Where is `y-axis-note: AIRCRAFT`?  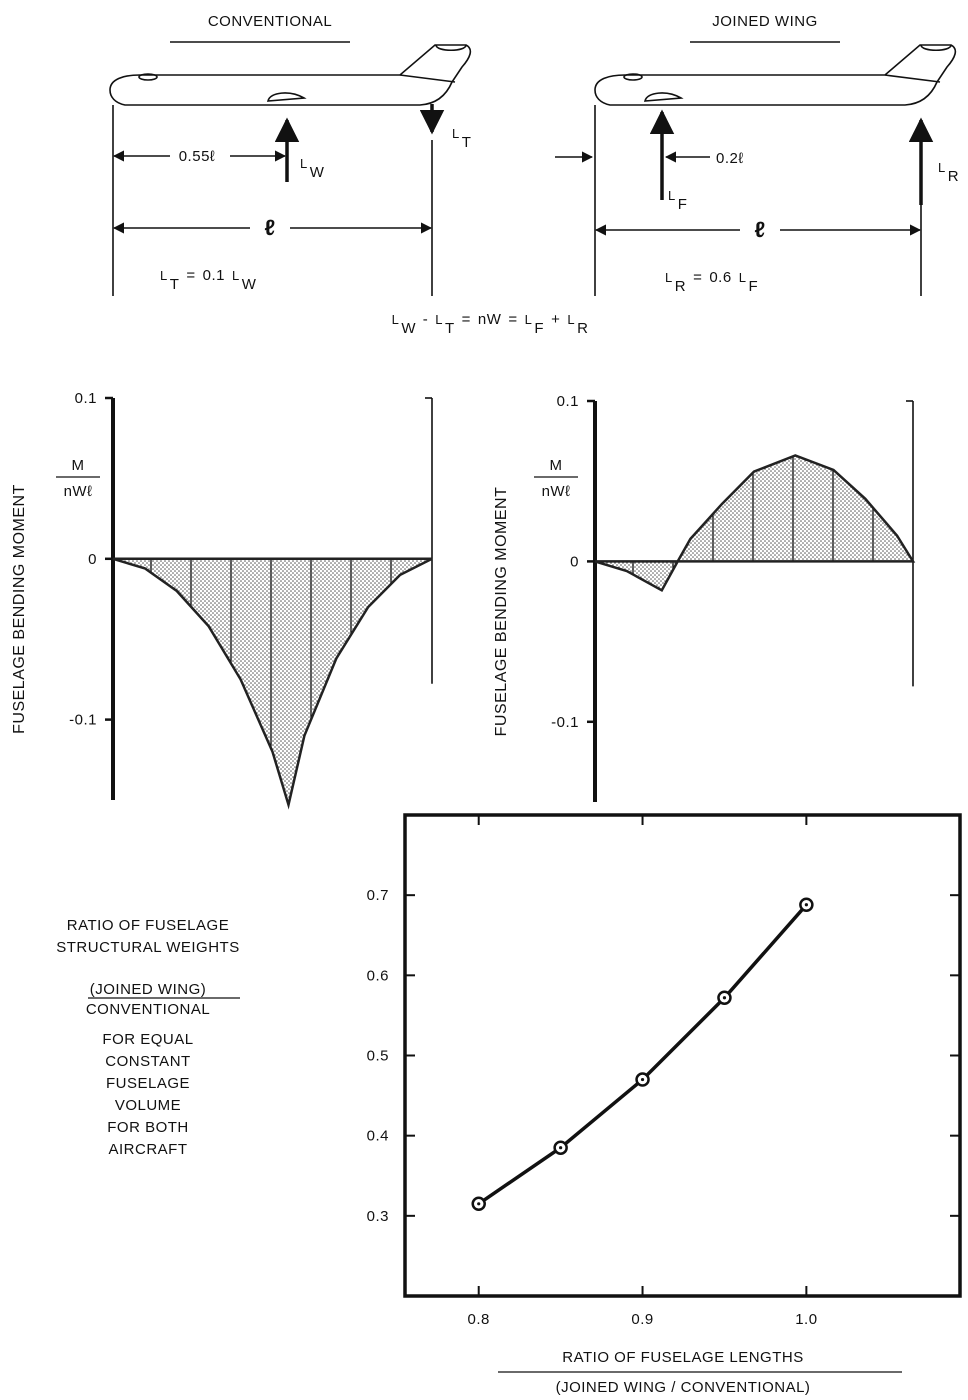 y-axis-note: AIRCRAFT is located at coordinates (148, 1149).